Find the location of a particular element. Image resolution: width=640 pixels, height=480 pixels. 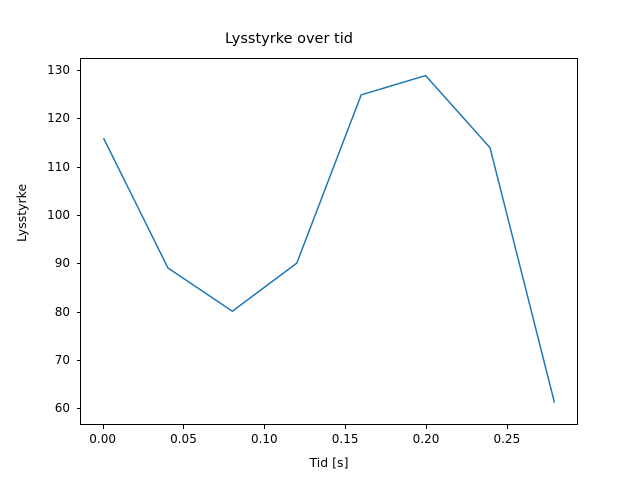

x-tick-label: 0.20 is located at coordinates (426, 439).